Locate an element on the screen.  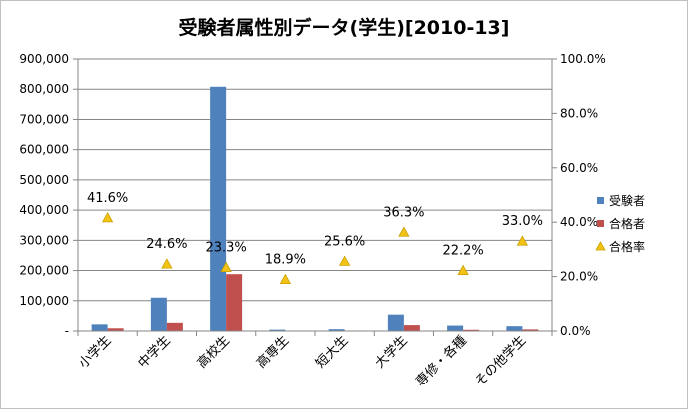
left-tick-label: 800,000 is located at coordinates (44, 89).